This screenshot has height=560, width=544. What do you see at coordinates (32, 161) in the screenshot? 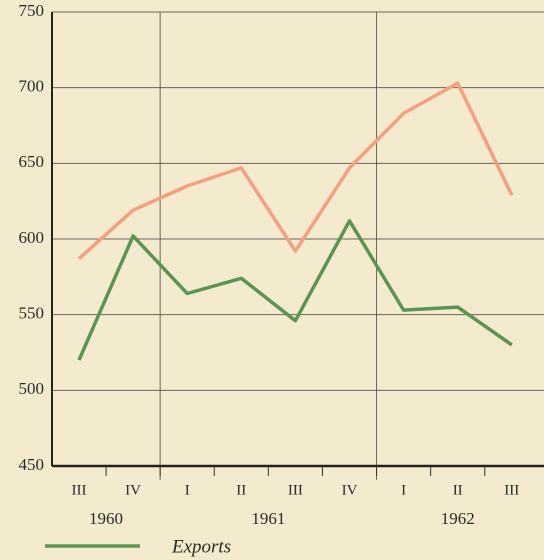
I see `y-tick-label: 650` at bounding box center [32, 161].